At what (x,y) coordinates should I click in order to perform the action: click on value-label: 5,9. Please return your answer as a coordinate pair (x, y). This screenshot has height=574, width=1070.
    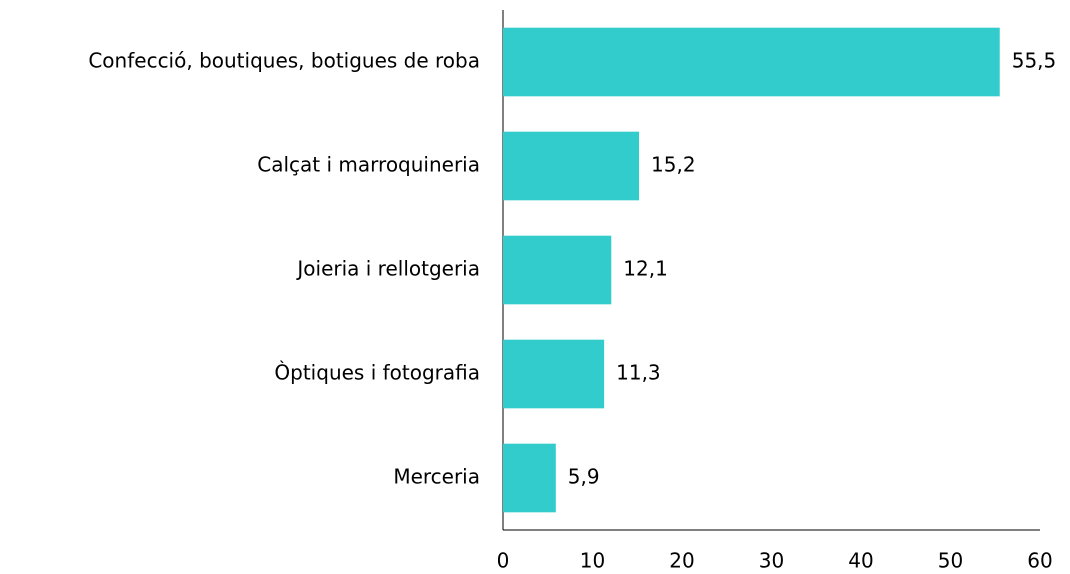
    Looking at the image, I should click on (584, 477).